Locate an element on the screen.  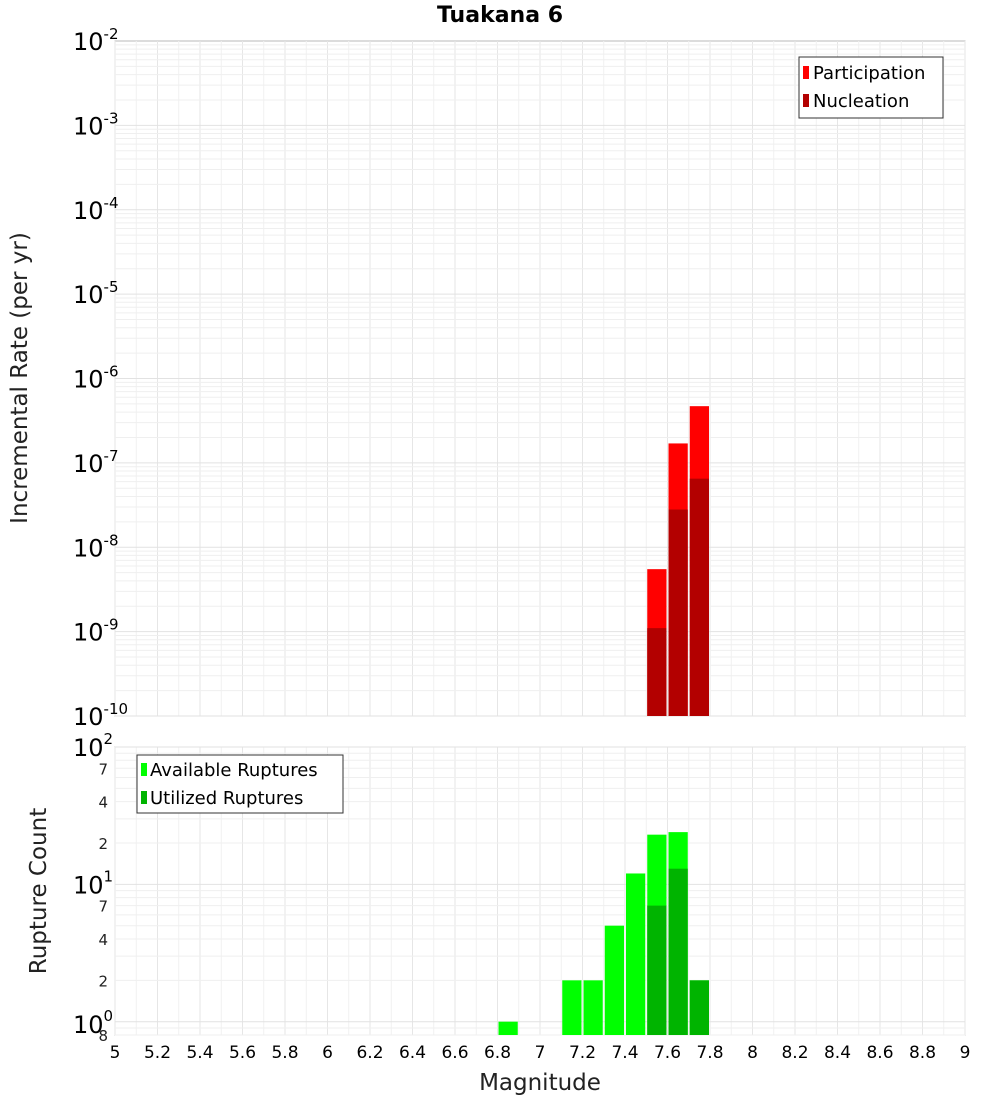
x-tick-label: 5 is located at coordinates (115, 1053).